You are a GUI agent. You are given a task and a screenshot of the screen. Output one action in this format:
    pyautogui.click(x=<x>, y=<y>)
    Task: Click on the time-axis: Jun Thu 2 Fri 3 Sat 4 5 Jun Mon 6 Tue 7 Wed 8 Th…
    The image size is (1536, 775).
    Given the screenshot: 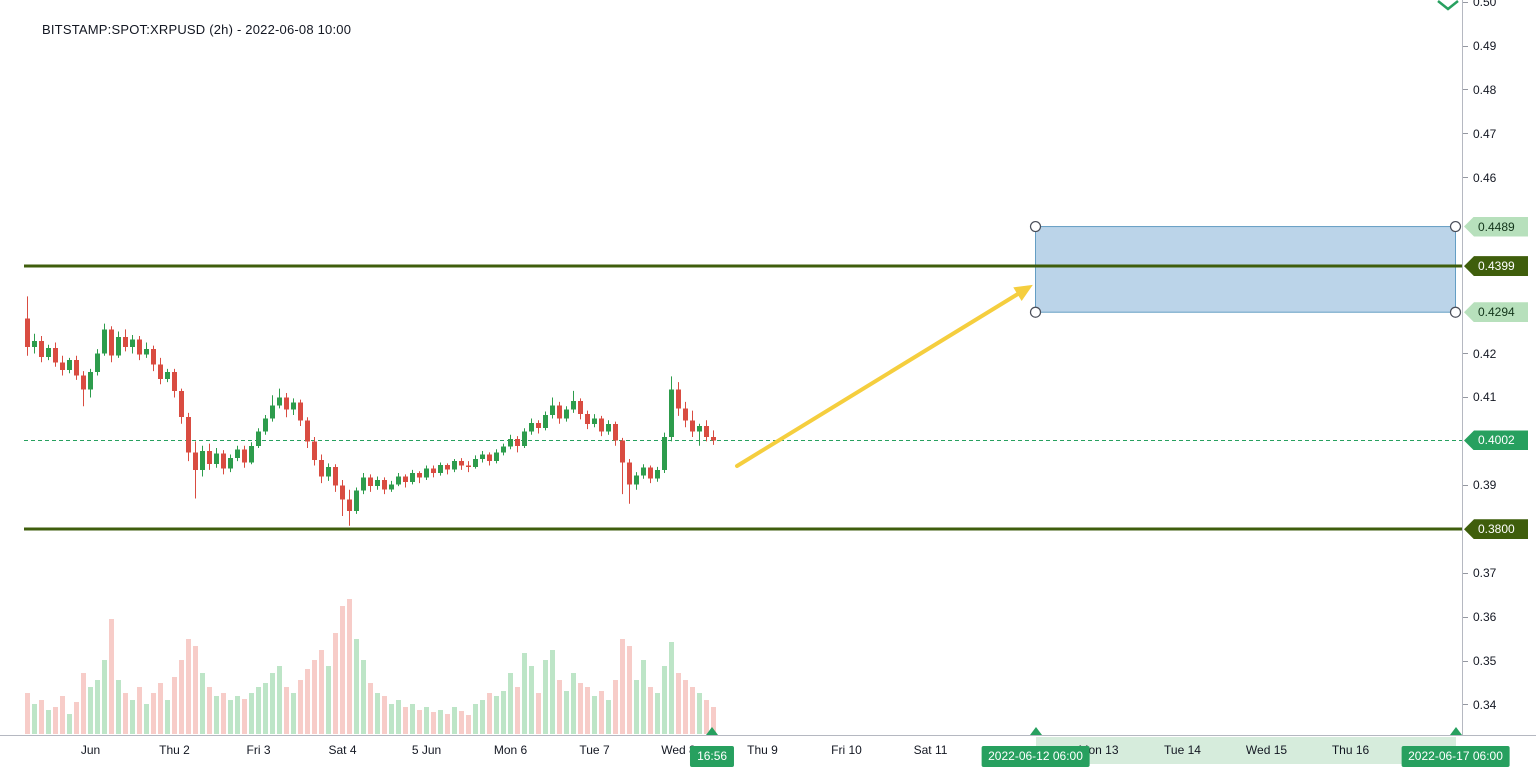 What is the action you would take?
    pyautogui.click(x=768, y=755)
    